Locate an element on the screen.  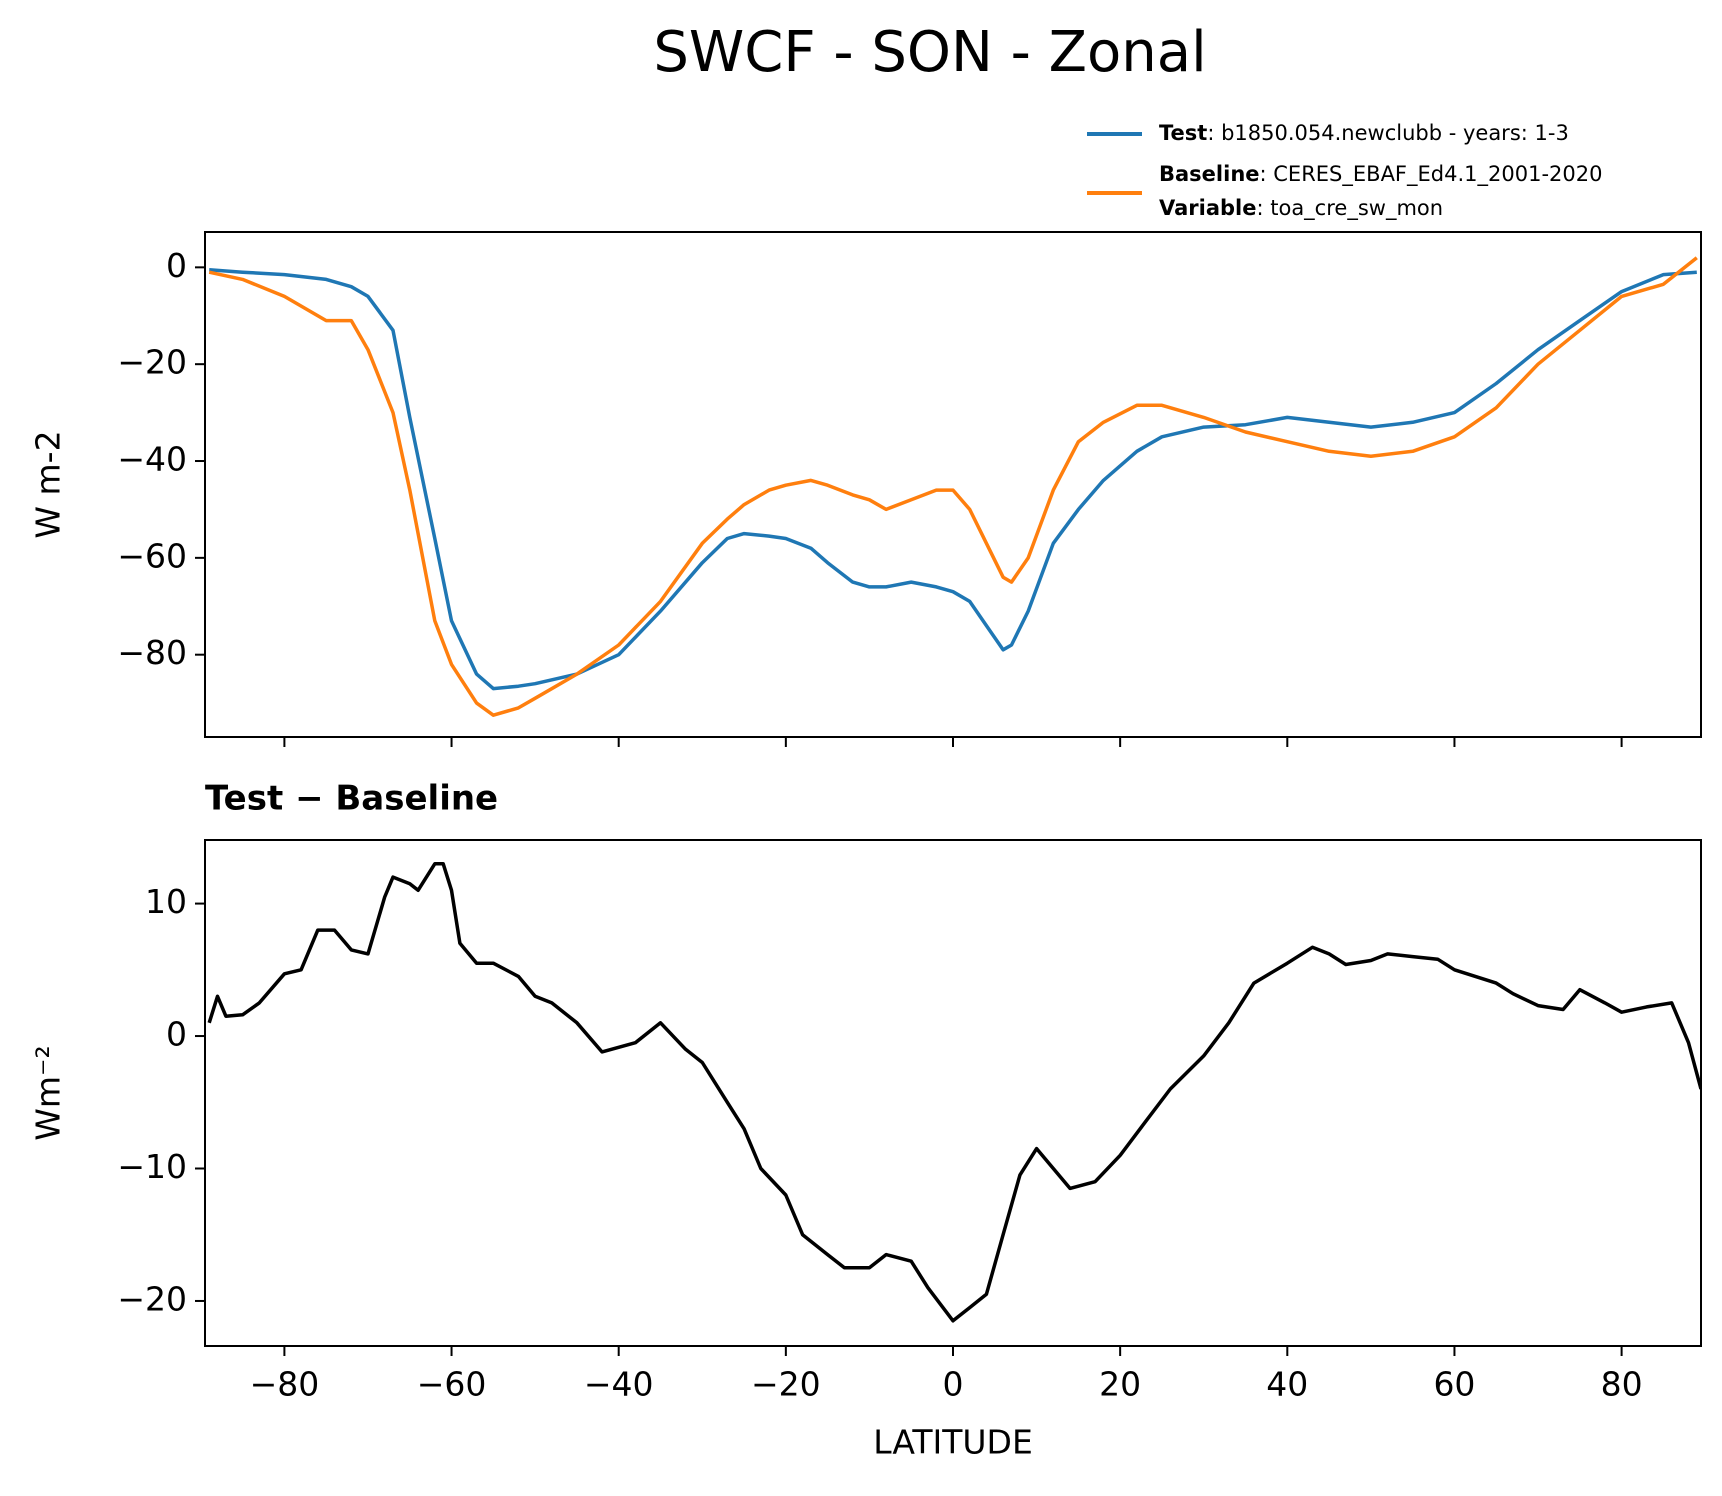
legend-label: Baseline: CERES_EBAF_Ed4.1_2001-2020 is located at coordinates (1380, 174).